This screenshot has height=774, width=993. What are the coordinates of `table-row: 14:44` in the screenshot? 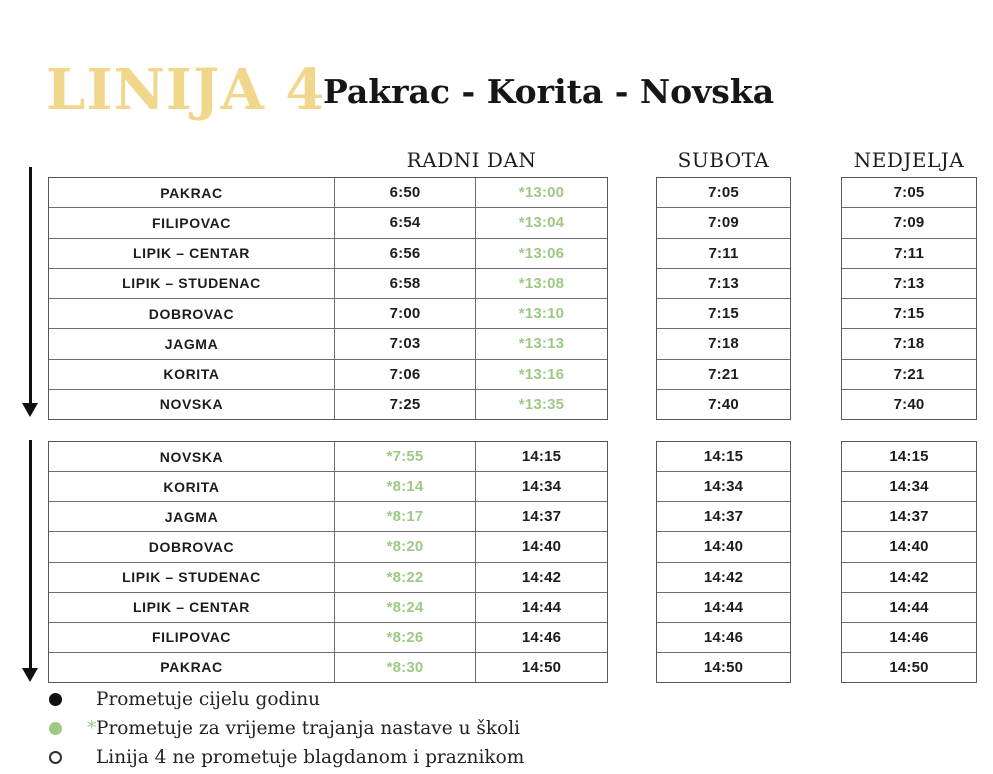 It's located at (909, 606).